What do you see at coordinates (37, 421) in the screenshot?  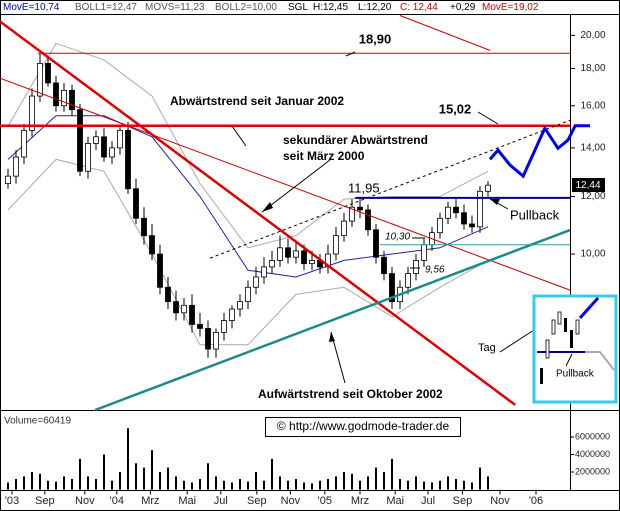 I see `volume-label: Volume=60419` at bounding box center [37, 421].